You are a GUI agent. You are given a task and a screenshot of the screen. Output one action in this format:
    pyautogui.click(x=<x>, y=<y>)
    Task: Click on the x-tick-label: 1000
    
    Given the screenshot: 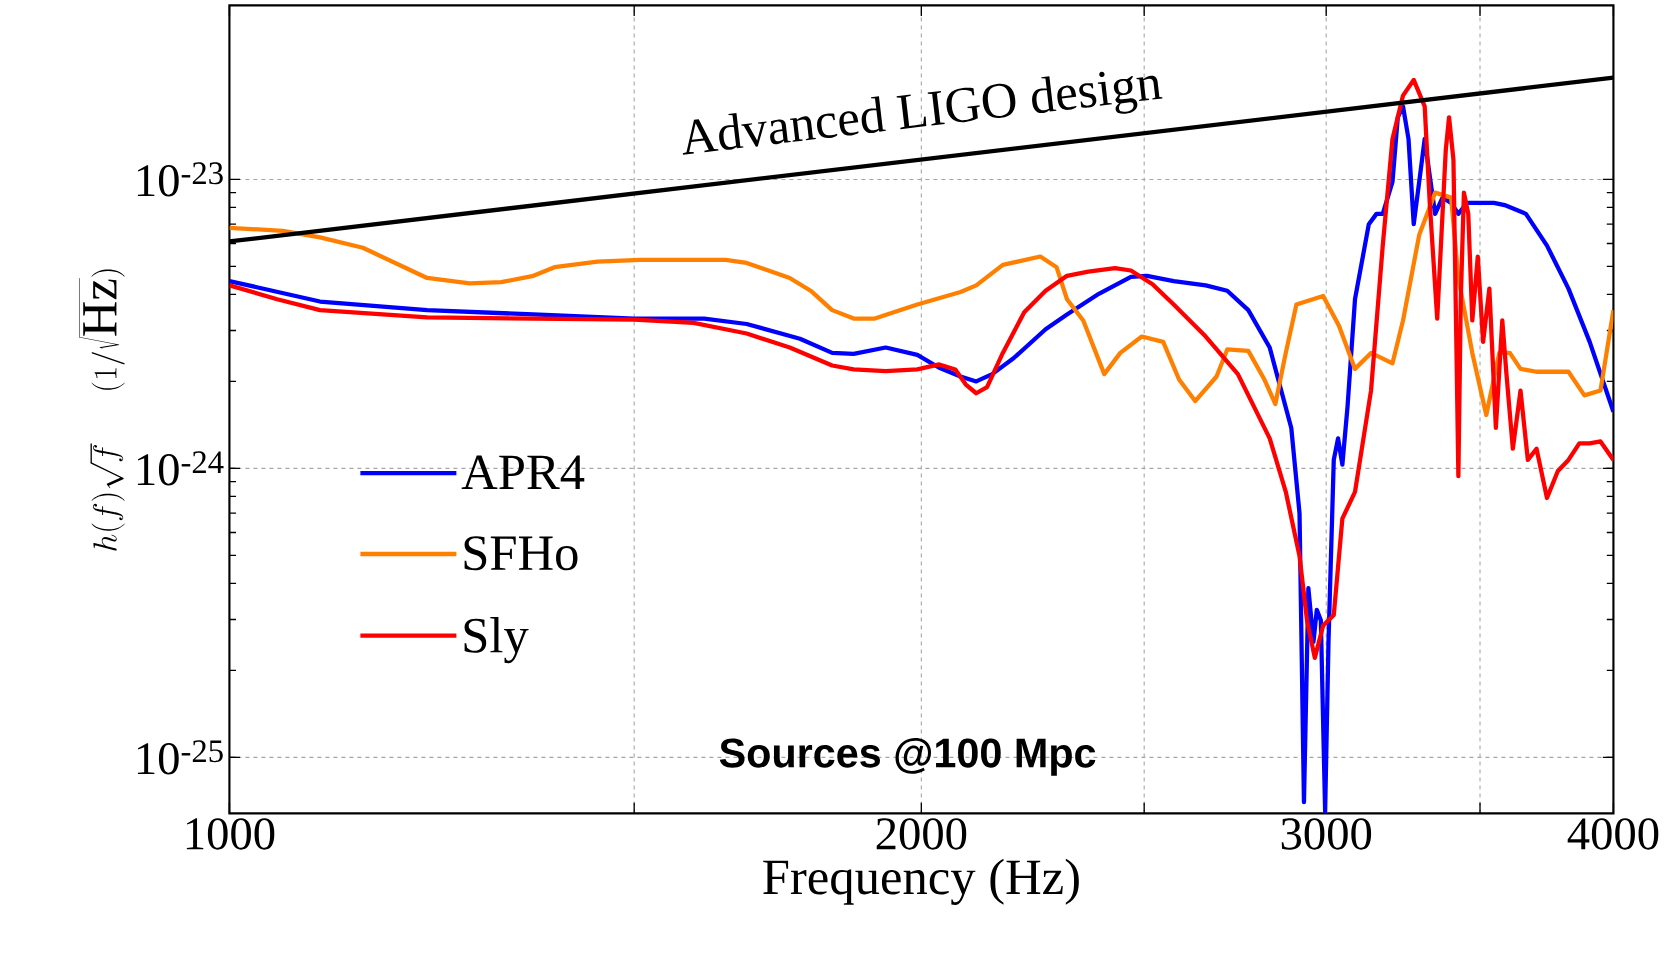 What is the action you would take?
    pyautogui.click(x=230, y=834)
    